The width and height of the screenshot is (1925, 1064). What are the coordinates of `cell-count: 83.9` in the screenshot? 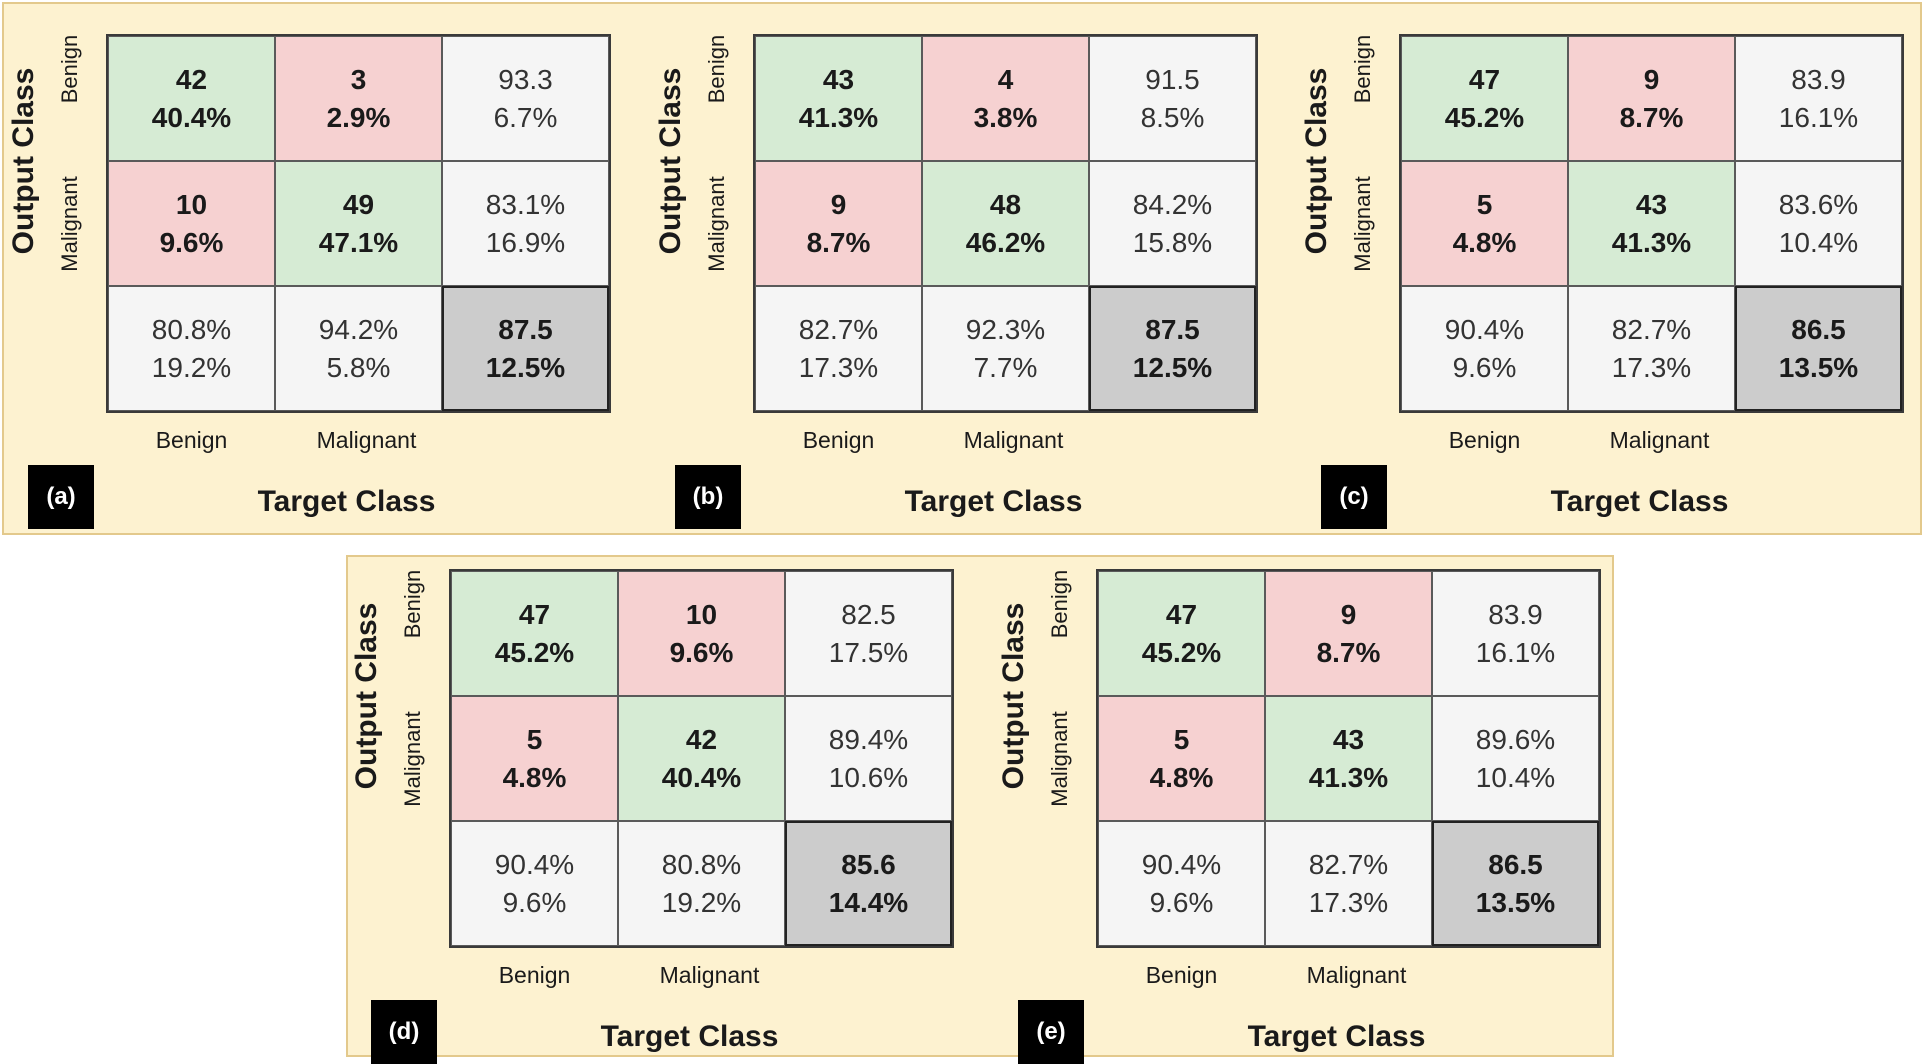 It's located at (1818, 79).